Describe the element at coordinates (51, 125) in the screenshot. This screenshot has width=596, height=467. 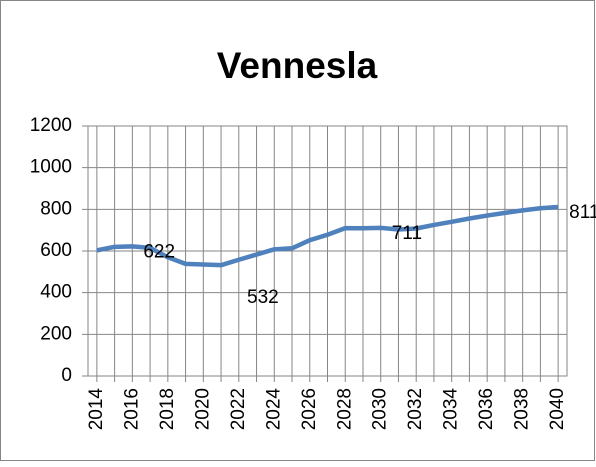
I see `y-tick-label: 1200` at that location.